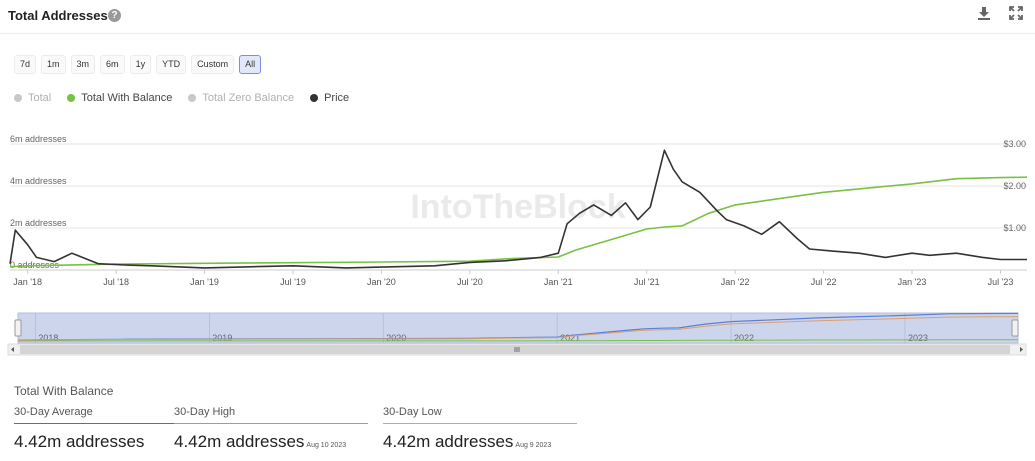  What do you see at coordinates (381, 282) in the screenshot?
I see `x-tick-label: Jan '20` at bounding box center [381, 282].